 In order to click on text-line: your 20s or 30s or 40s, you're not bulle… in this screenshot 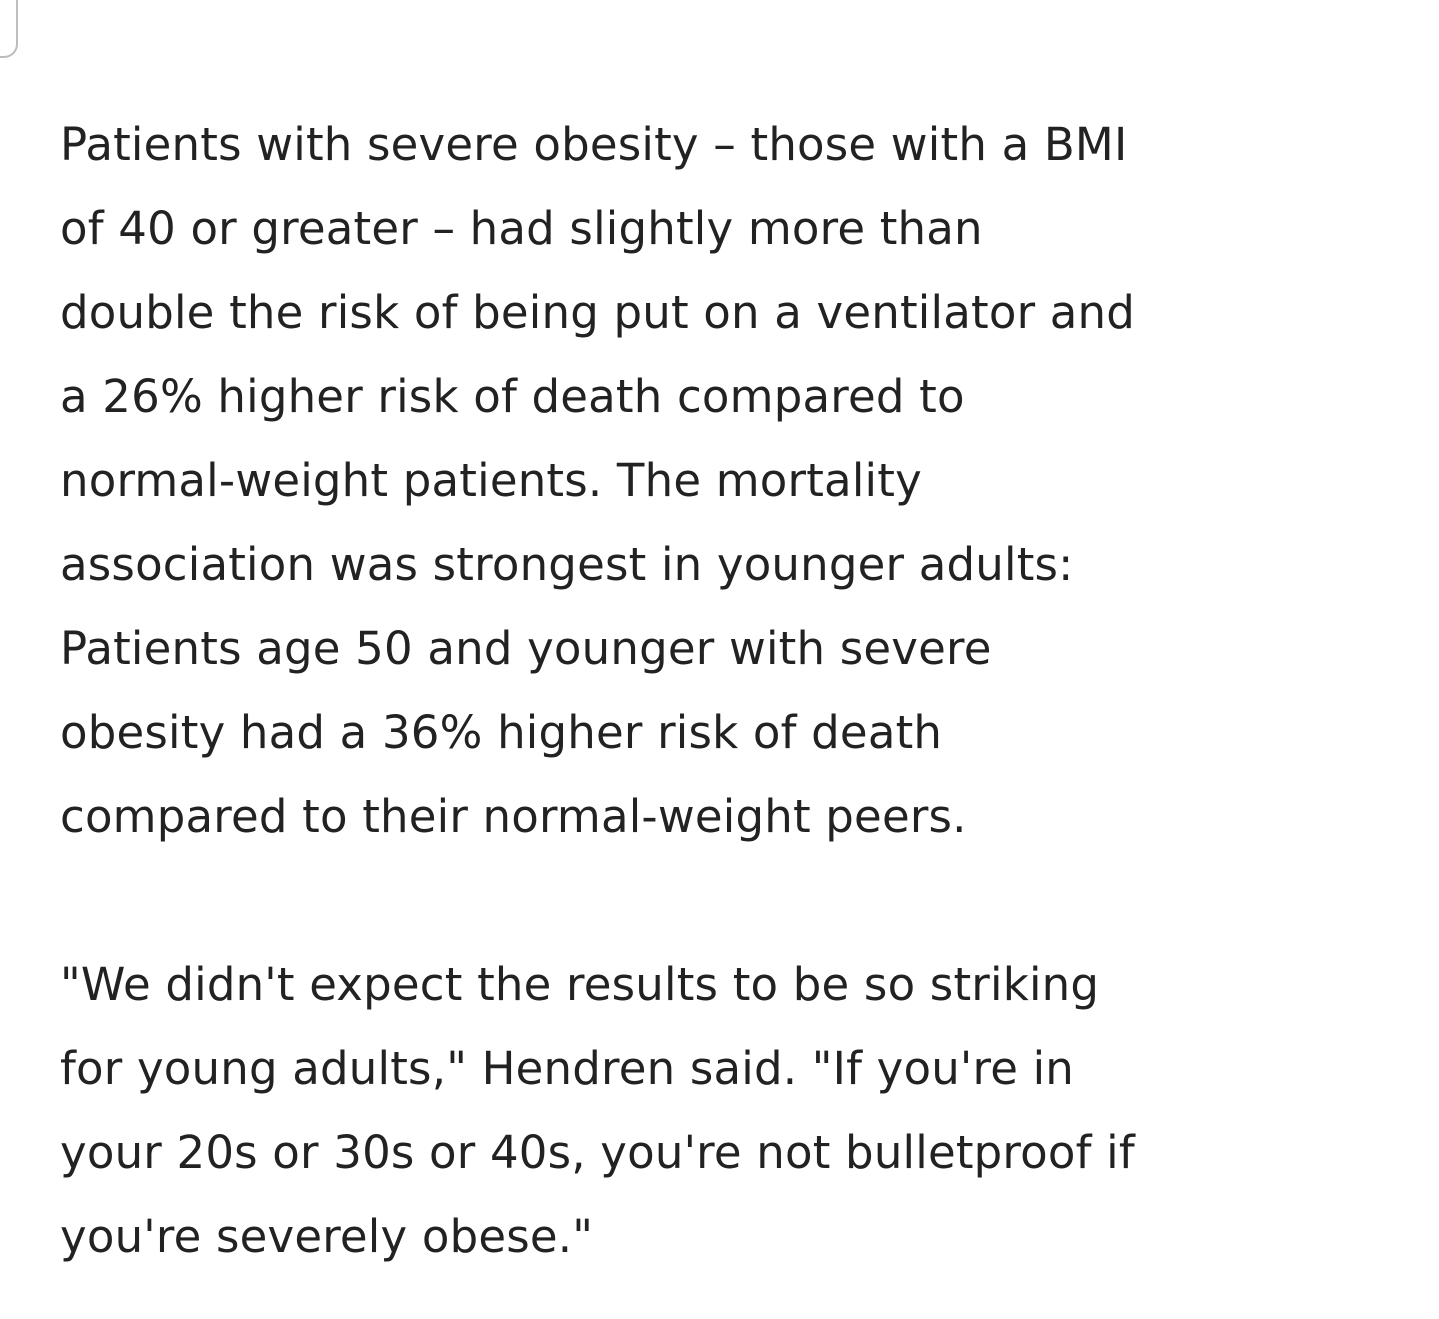, I will do `click(597, 1152)`.